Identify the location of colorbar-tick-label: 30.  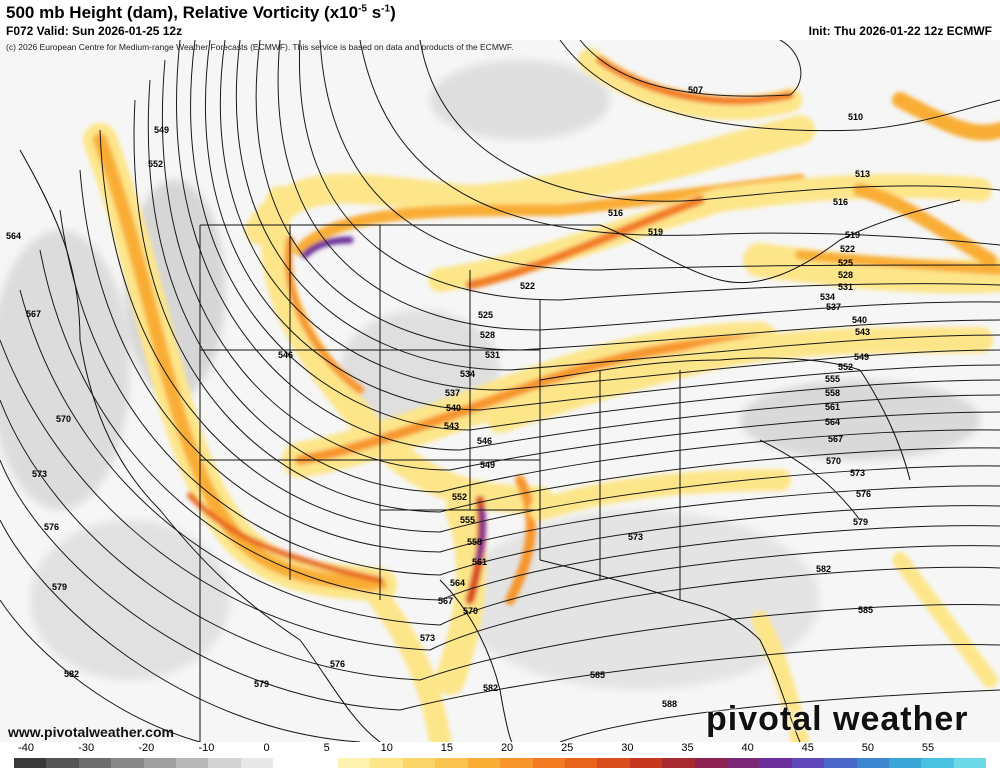
(627, 748).